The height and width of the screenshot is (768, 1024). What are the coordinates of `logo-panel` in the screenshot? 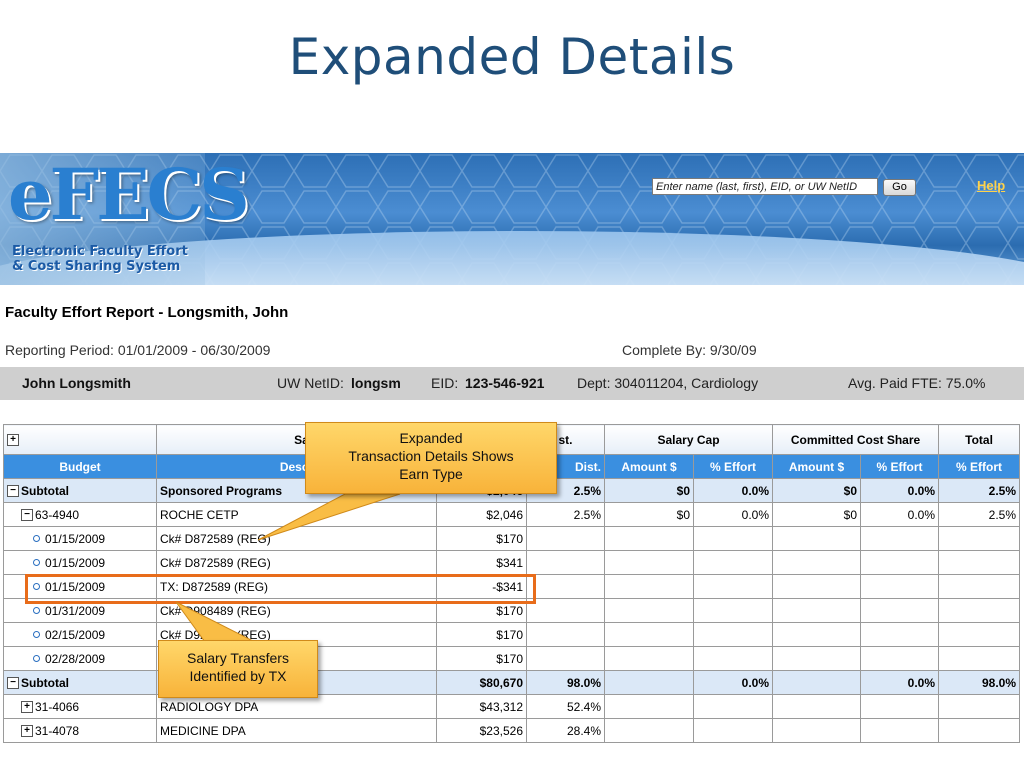 It's located at (102, 219).